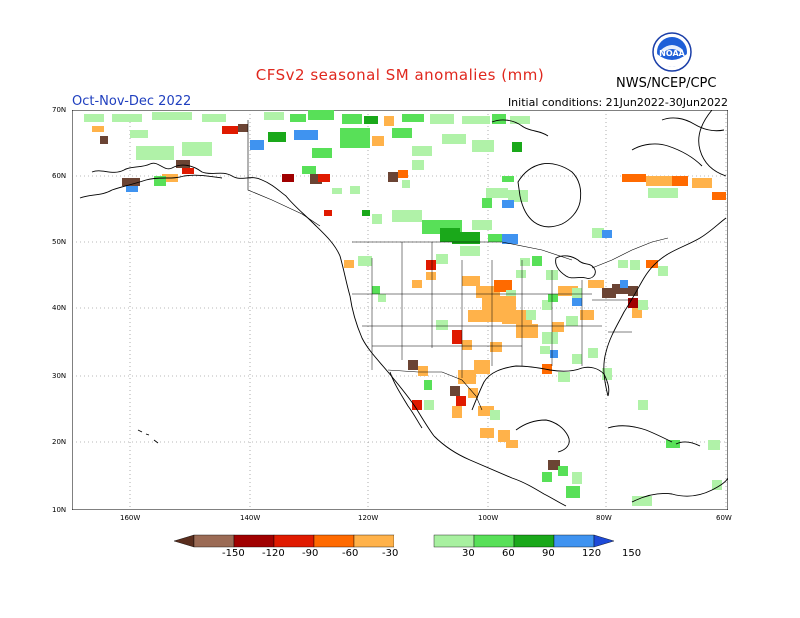  Describe the element at coordinates (59, 110) in the screenshot. I see `latitude-label: 70N` at that location.